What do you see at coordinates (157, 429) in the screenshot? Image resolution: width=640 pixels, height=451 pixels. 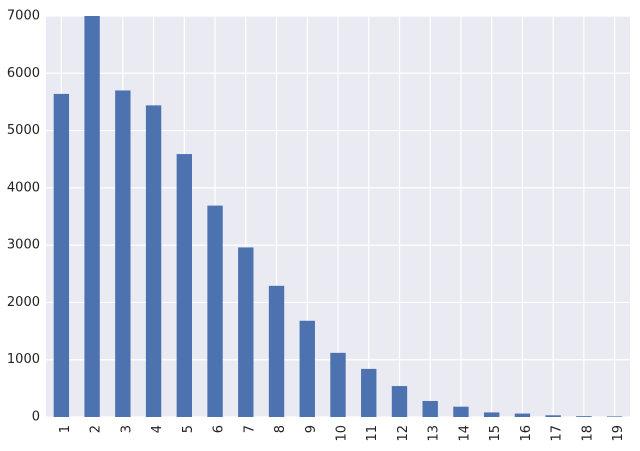 I see `x-tick-label: 4` at bounding box center [157, 429].